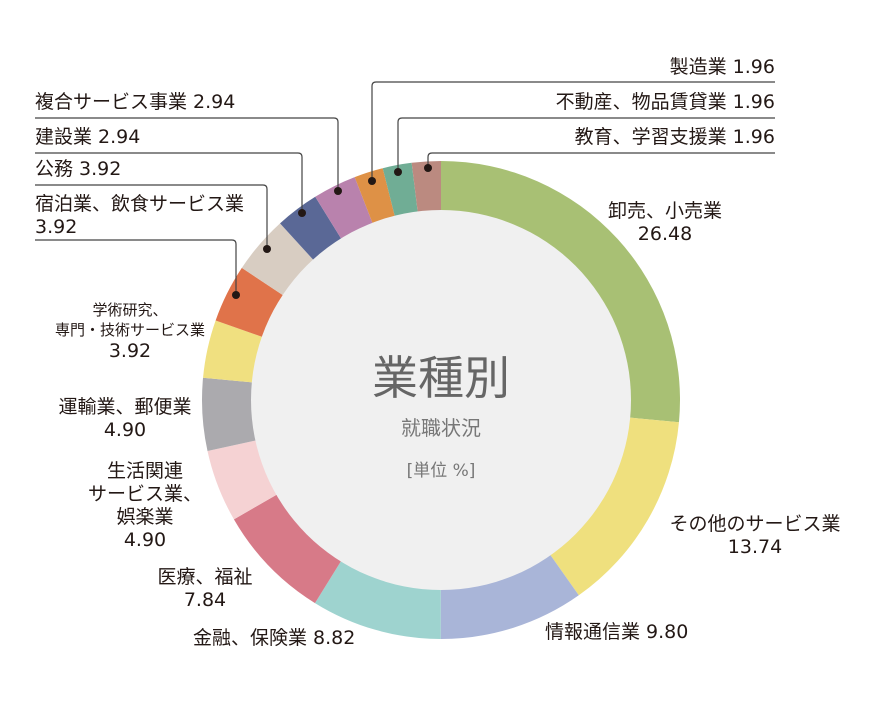 The image size is (876, 716). What do you see at coordinates (205, 577) in the screenshot?
I see `label-text: 医療、福祉` at bounding box center [205, 577].